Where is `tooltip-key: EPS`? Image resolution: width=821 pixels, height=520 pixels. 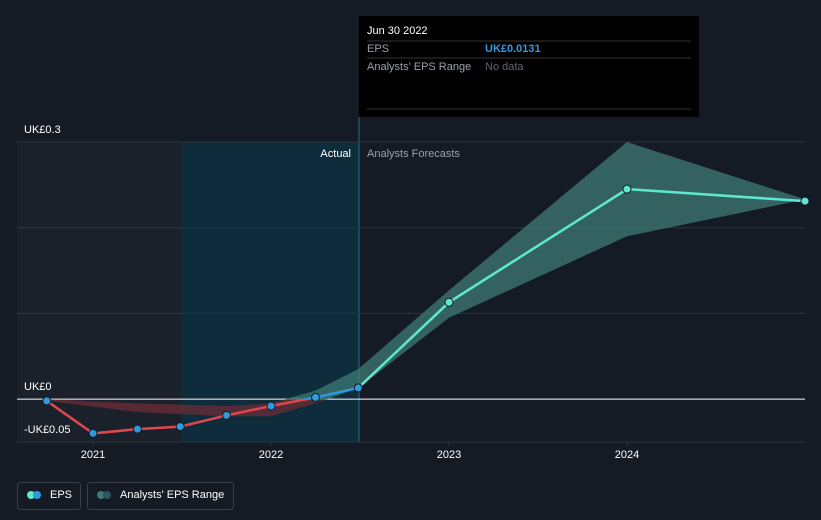 tooltip-key: EPS is located at coordinates (378, 49).